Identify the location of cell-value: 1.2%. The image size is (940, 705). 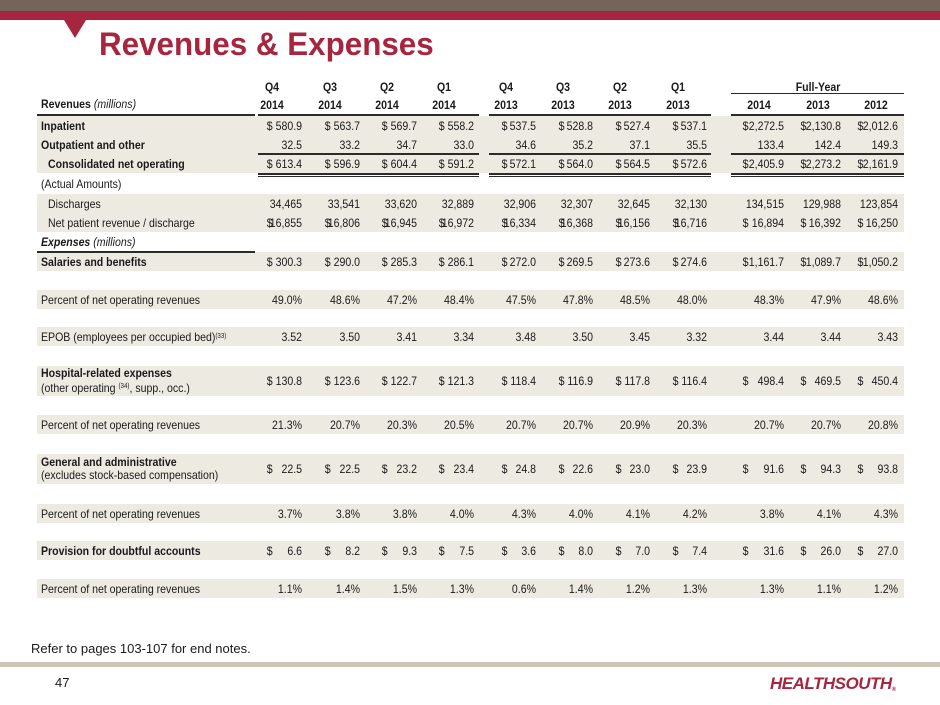
(885, 588).